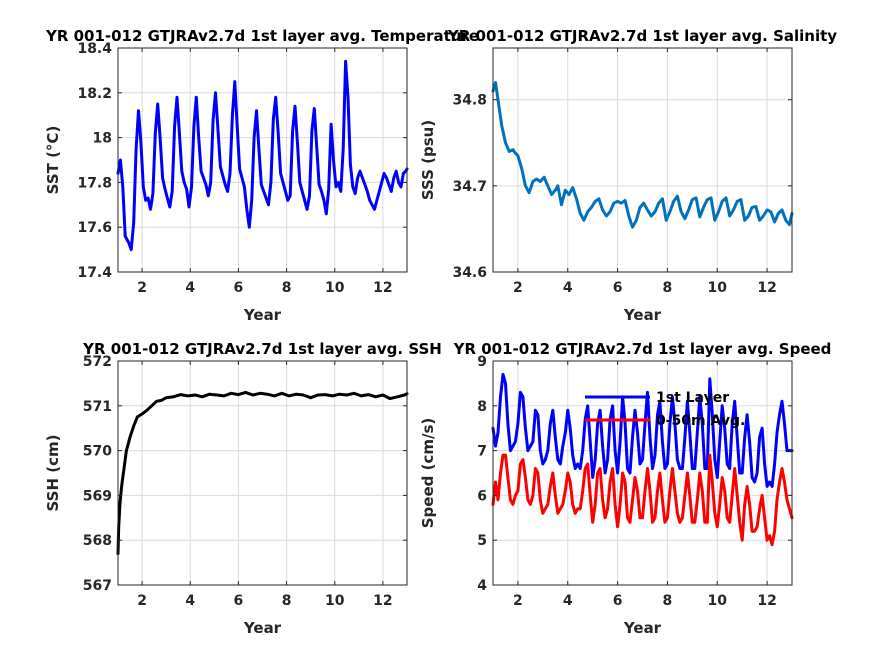 The width and height of the screenshot is (875, 656). I want to click on sst-y-axis-label: SST (°C), so click(53, 160).